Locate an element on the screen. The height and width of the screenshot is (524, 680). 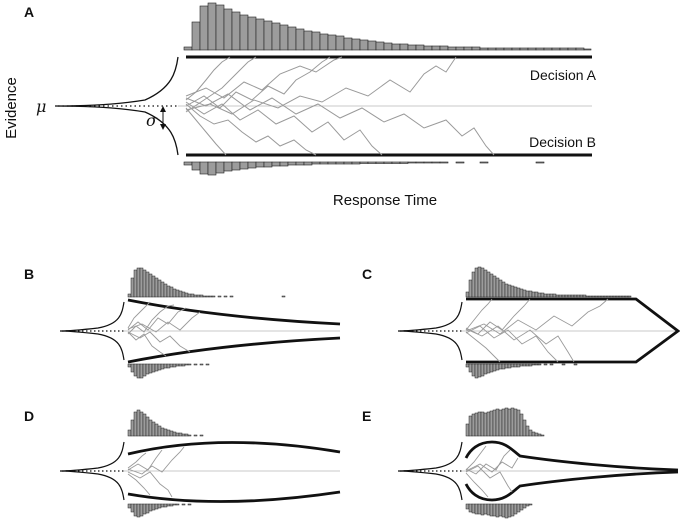
sigma-symbol: σ is located at coordinates (152, 120).